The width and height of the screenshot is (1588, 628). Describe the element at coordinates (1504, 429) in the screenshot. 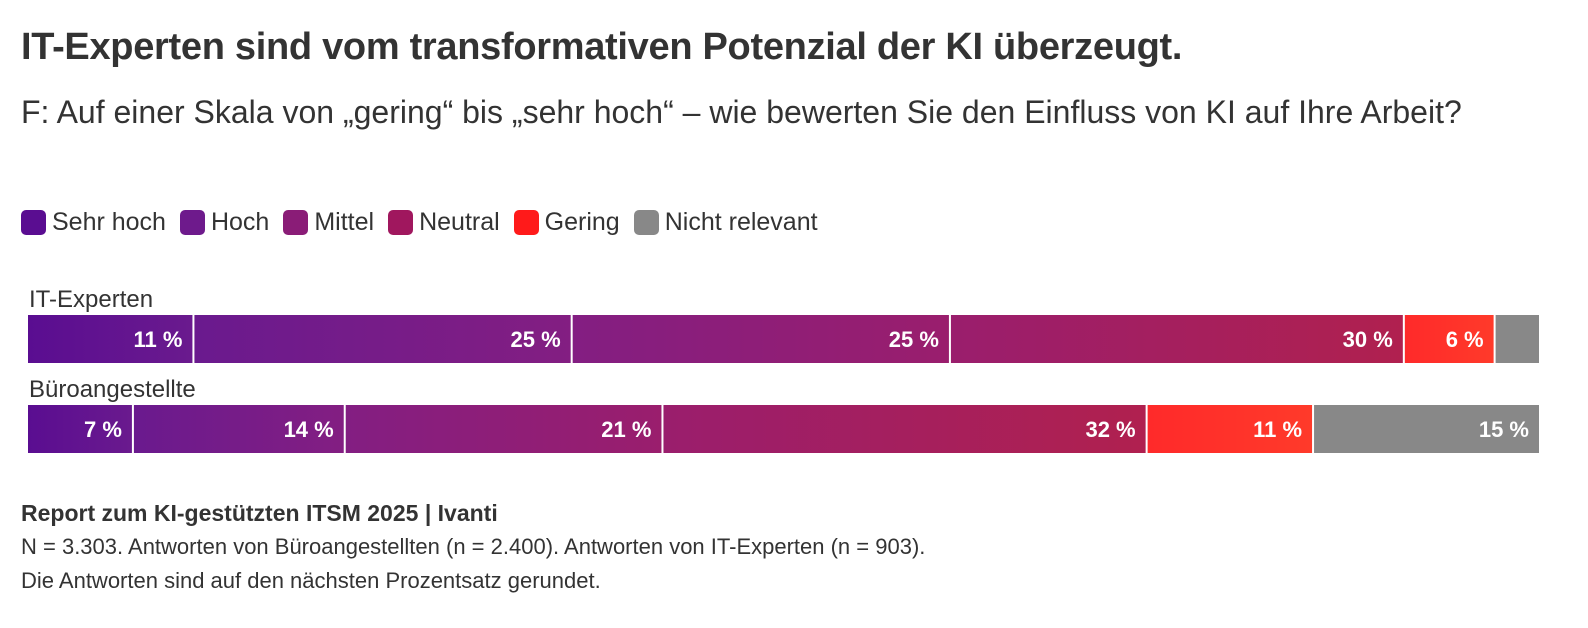

I see `data-label: 15 %` at that location.